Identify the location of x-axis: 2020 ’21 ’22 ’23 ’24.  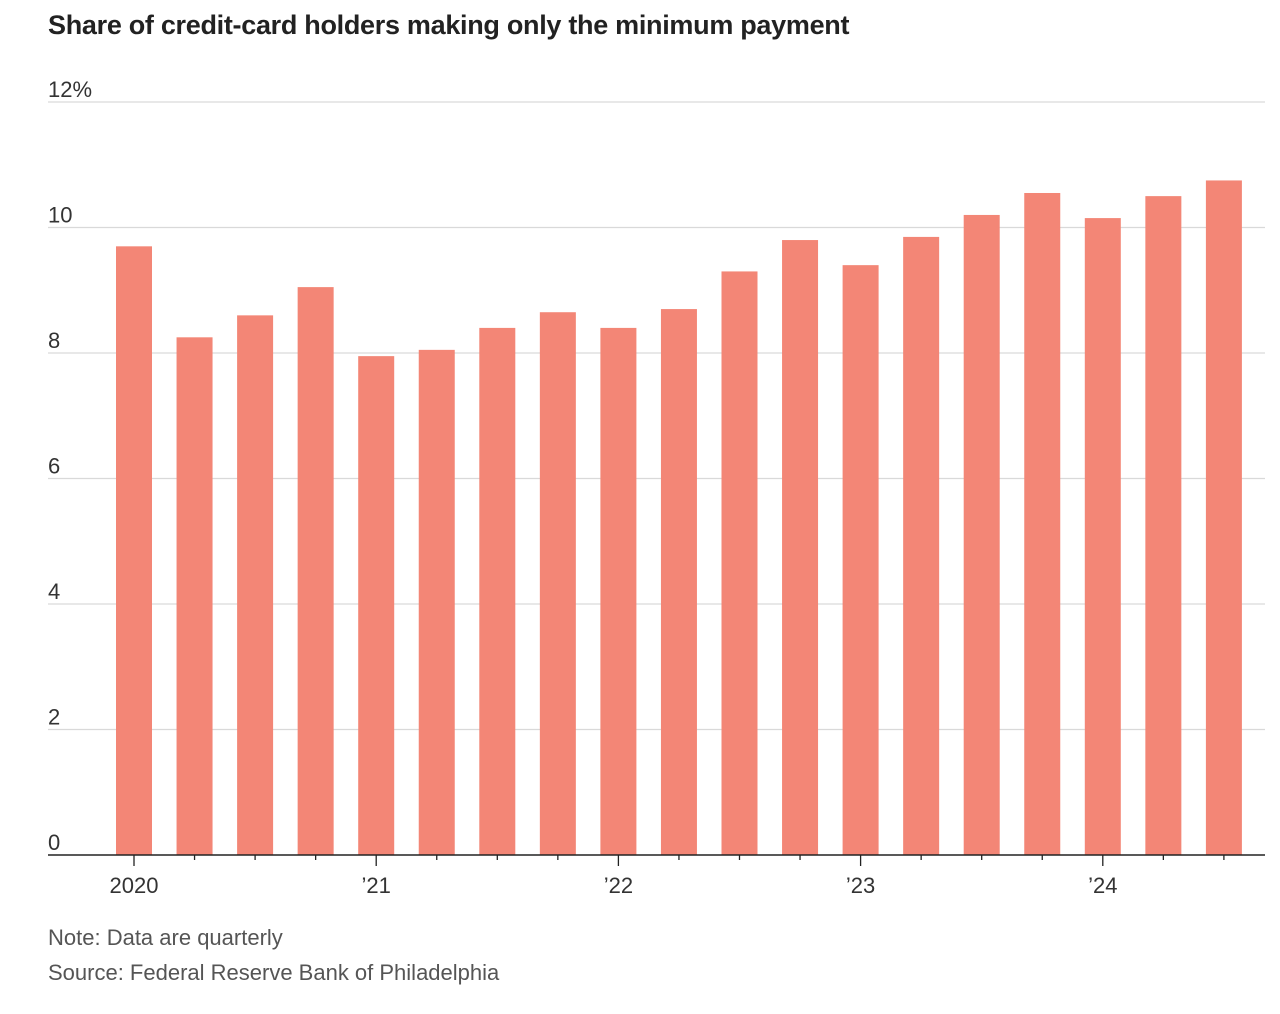
(656, 876).